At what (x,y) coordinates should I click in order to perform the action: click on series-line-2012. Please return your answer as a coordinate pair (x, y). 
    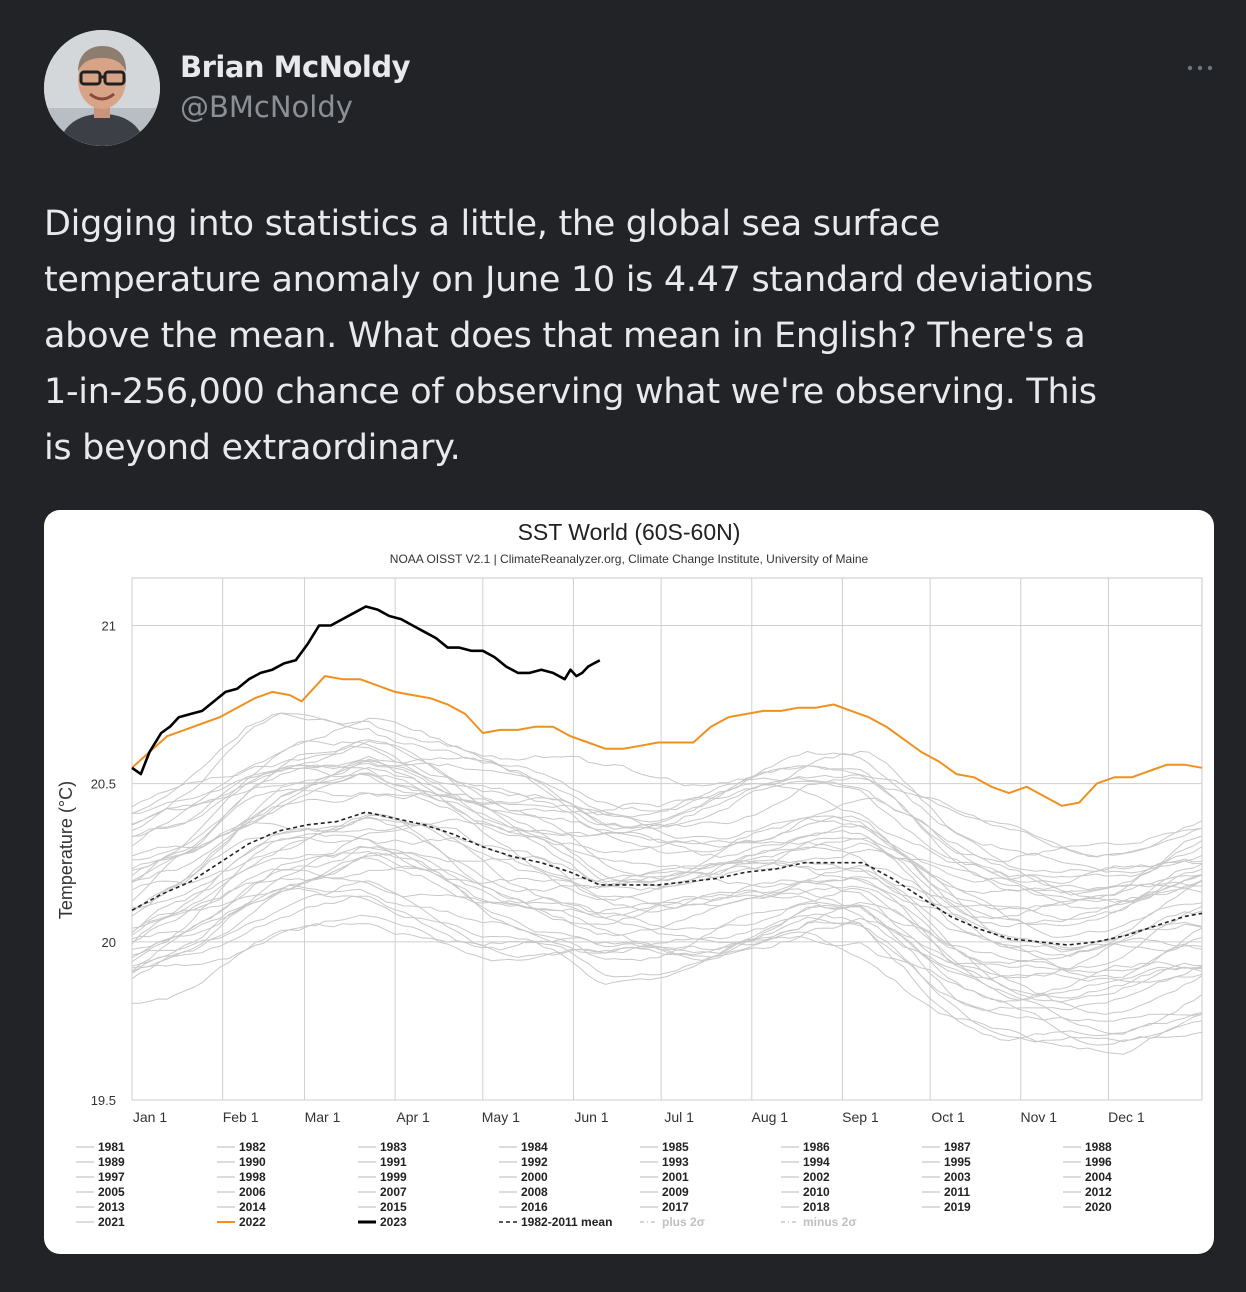
    Looking at the image, I should click on (667, 812).